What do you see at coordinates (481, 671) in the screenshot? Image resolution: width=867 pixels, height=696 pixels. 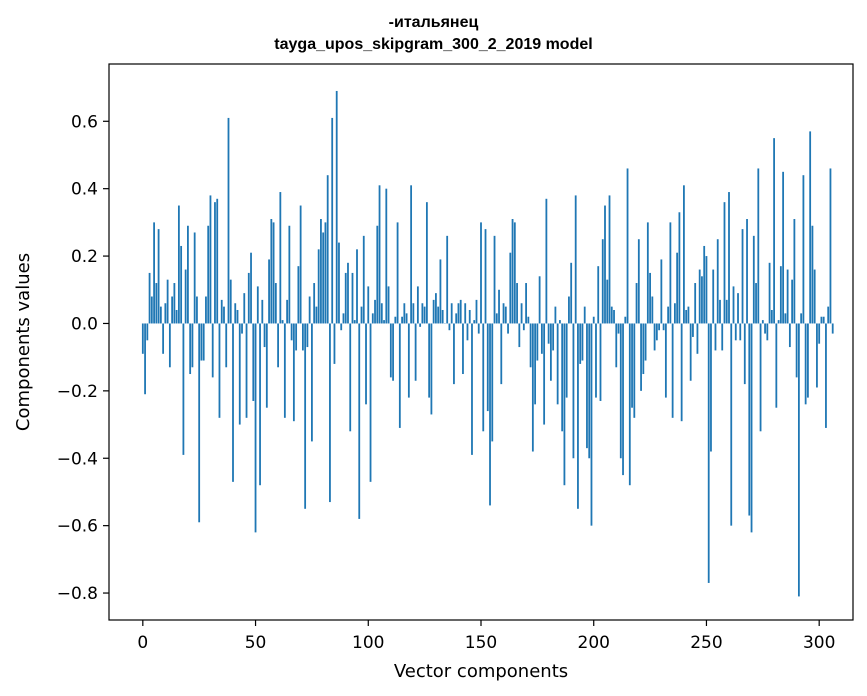 I see `x-axis-label: Vector components` at bounding box center [481, 671].